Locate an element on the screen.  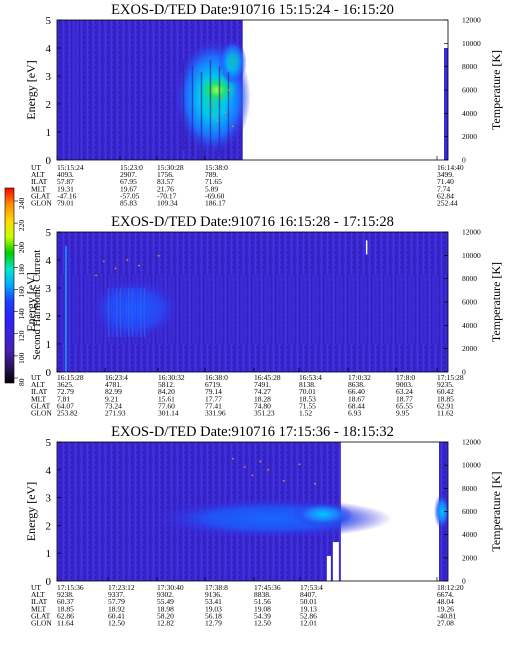
ephemeris-cell: 9003. is located at coordinates (404, 384).